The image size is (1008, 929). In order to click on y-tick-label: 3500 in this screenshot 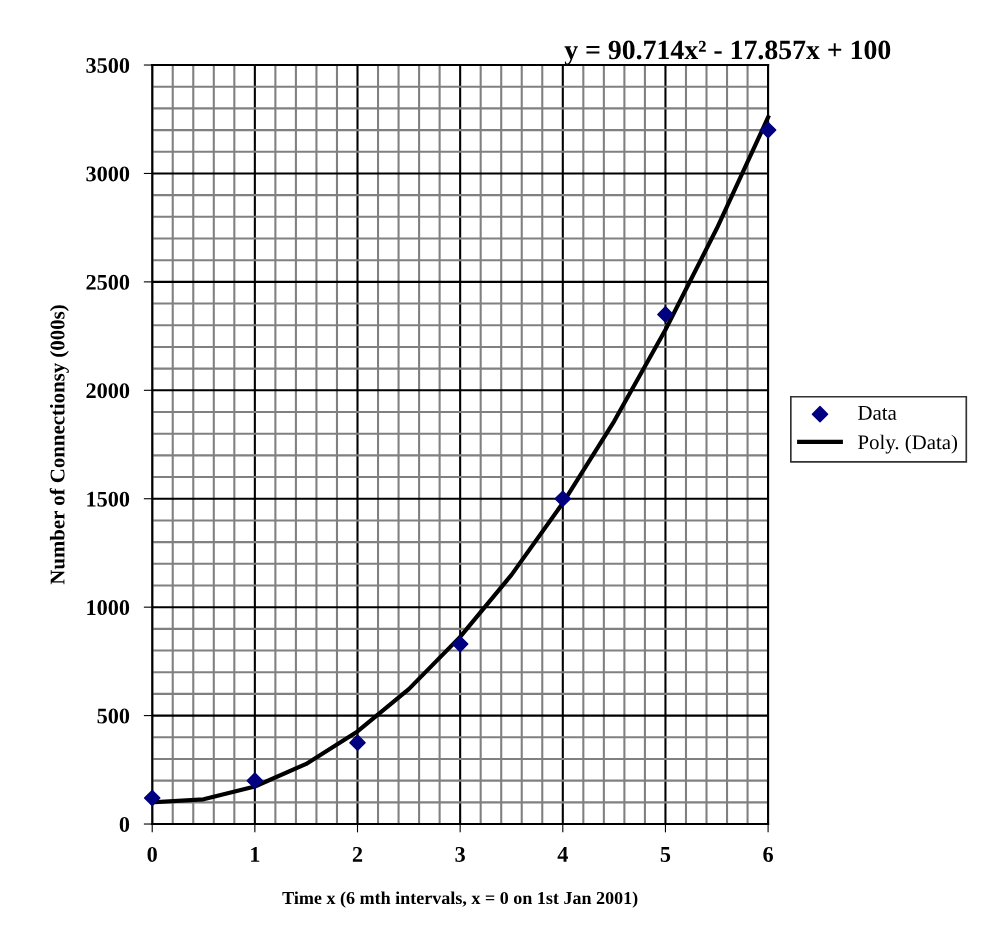, I will do `click(108, 65)`.